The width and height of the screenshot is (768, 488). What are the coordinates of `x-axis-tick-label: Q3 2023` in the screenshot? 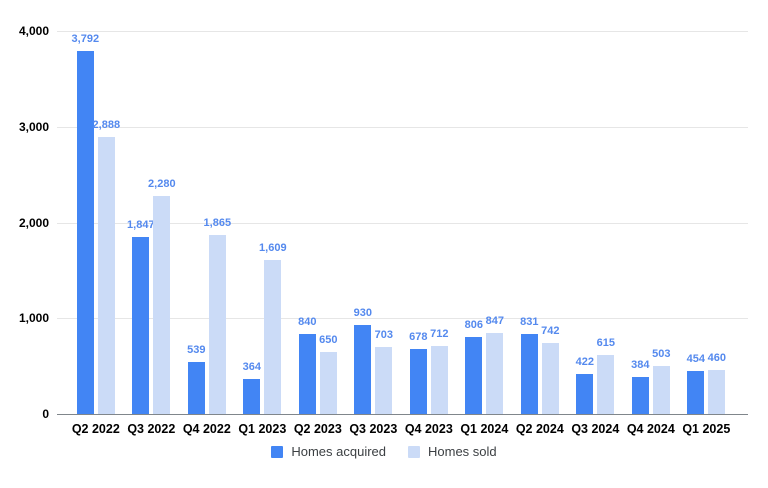 It's located at (373, 429).